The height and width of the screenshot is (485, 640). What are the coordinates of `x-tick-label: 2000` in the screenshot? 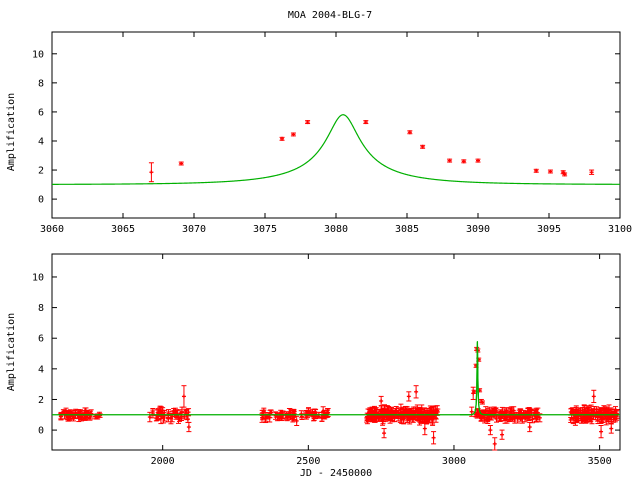 It's located at (163, 461).